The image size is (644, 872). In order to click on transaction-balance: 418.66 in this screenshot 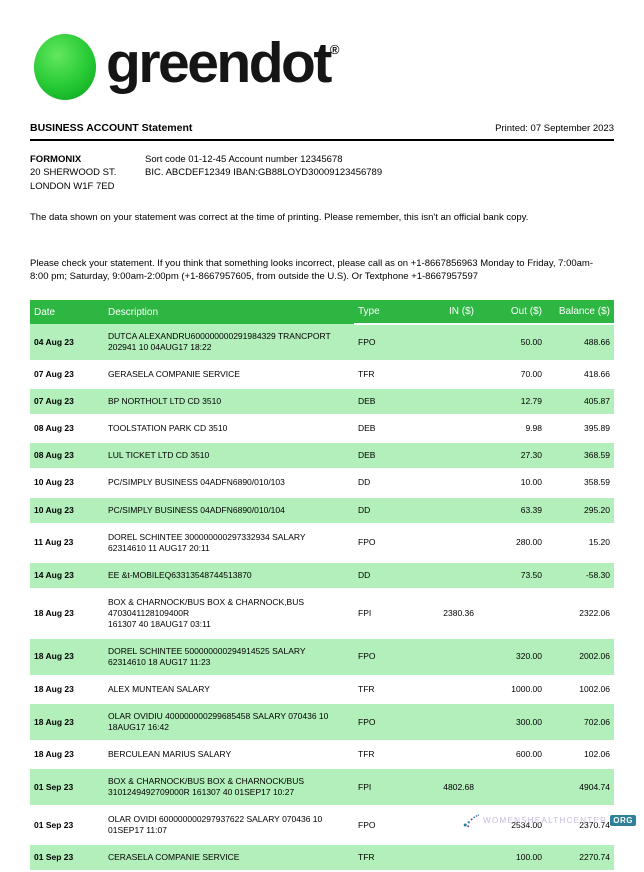, I will do `click(580, 375)`.